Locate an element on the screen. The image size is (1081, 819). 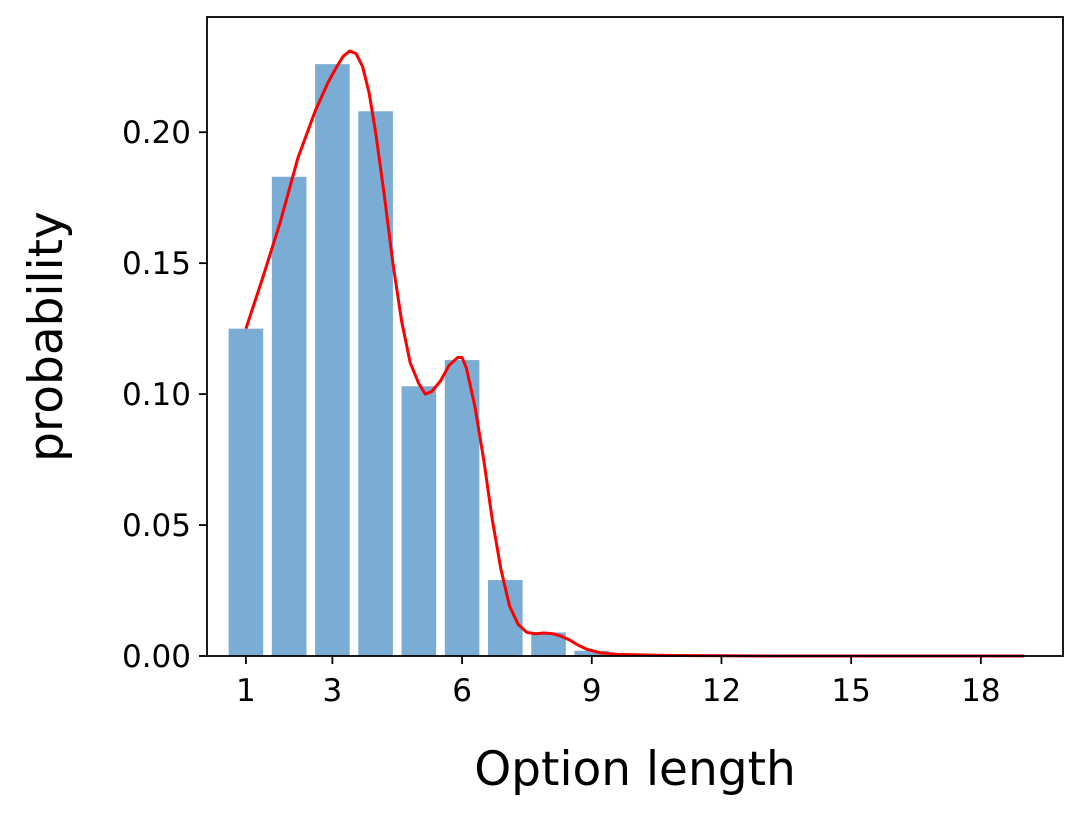
y-axis-ticks: 0.00 0.05 0.10 0.15 0.20 is located at coordinates (164, 395).